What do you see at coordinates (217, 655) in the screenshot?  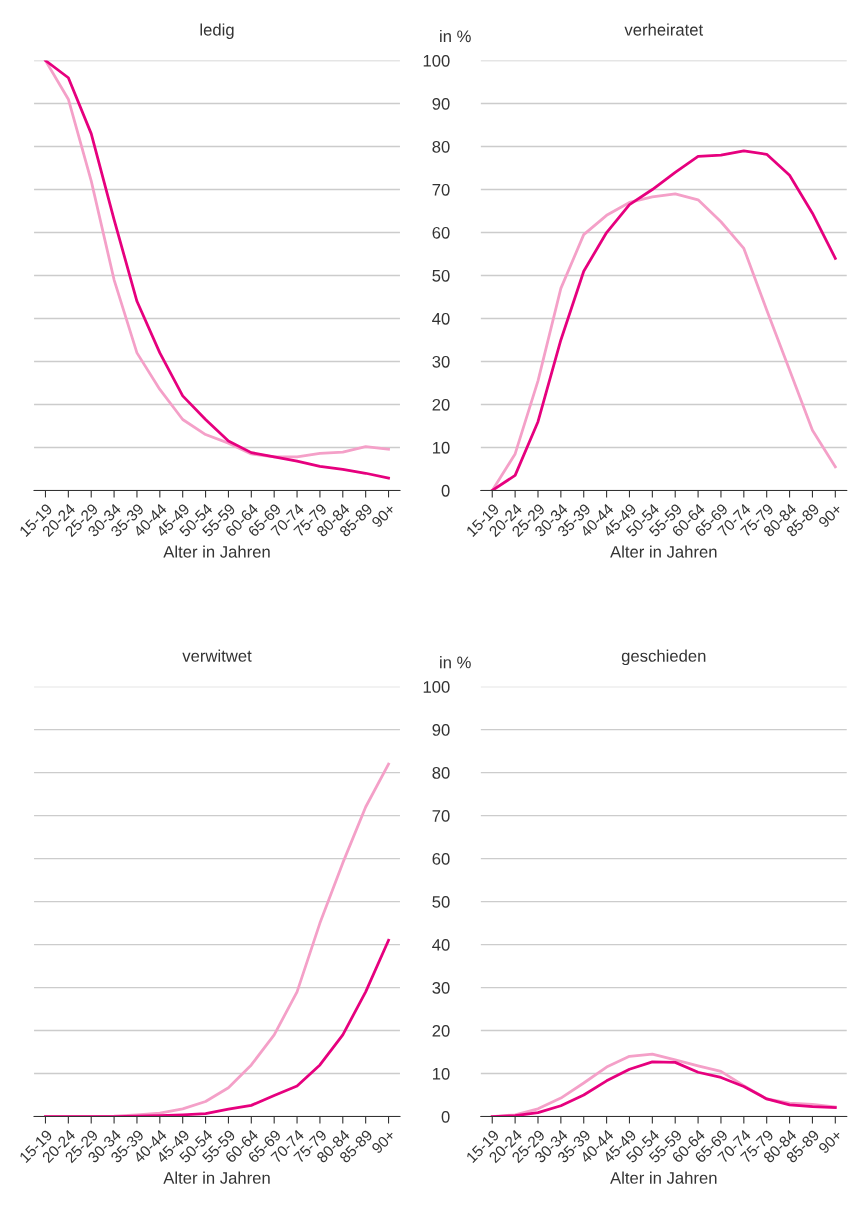 I see `chart-title: verwitwet` at bounding box center [217, 655].